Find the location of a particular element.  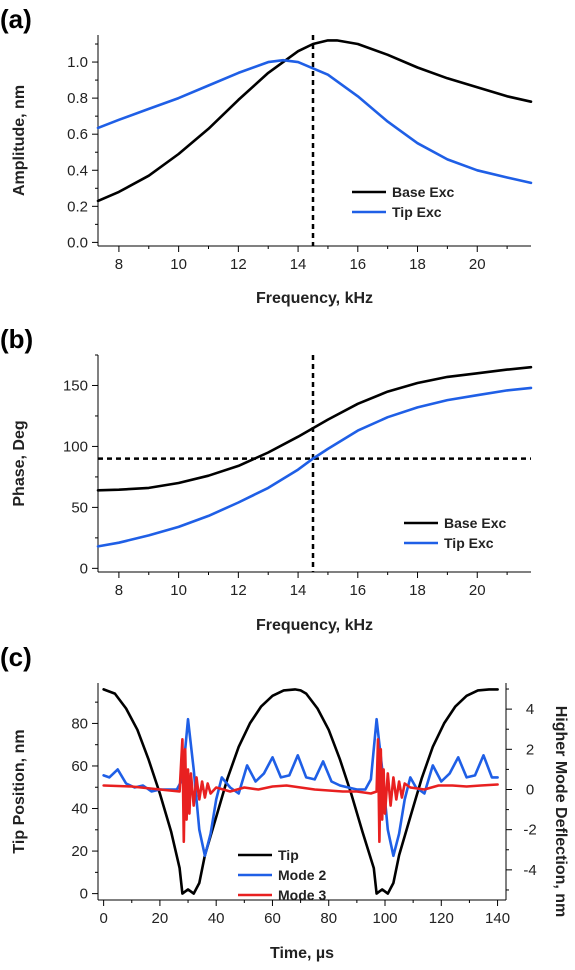

y-tick-label: 80 is located at coordinates (79, 723).